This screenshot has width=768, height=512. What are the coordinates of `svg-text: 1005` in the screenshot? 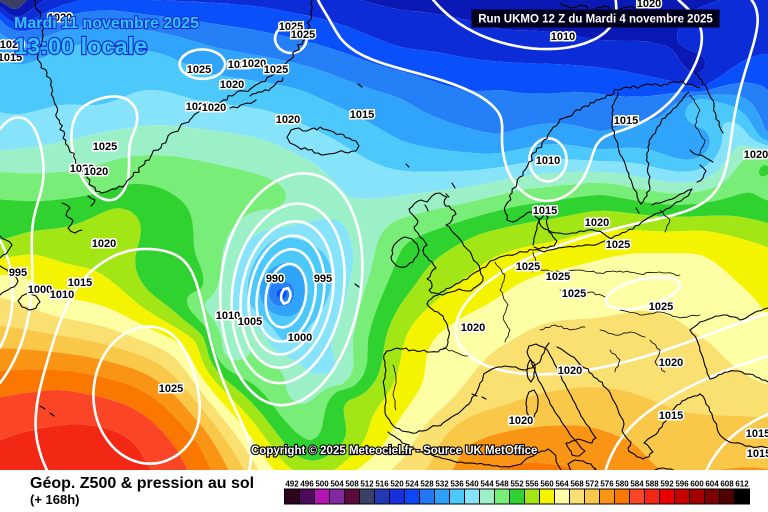 It's located at (250, 322).